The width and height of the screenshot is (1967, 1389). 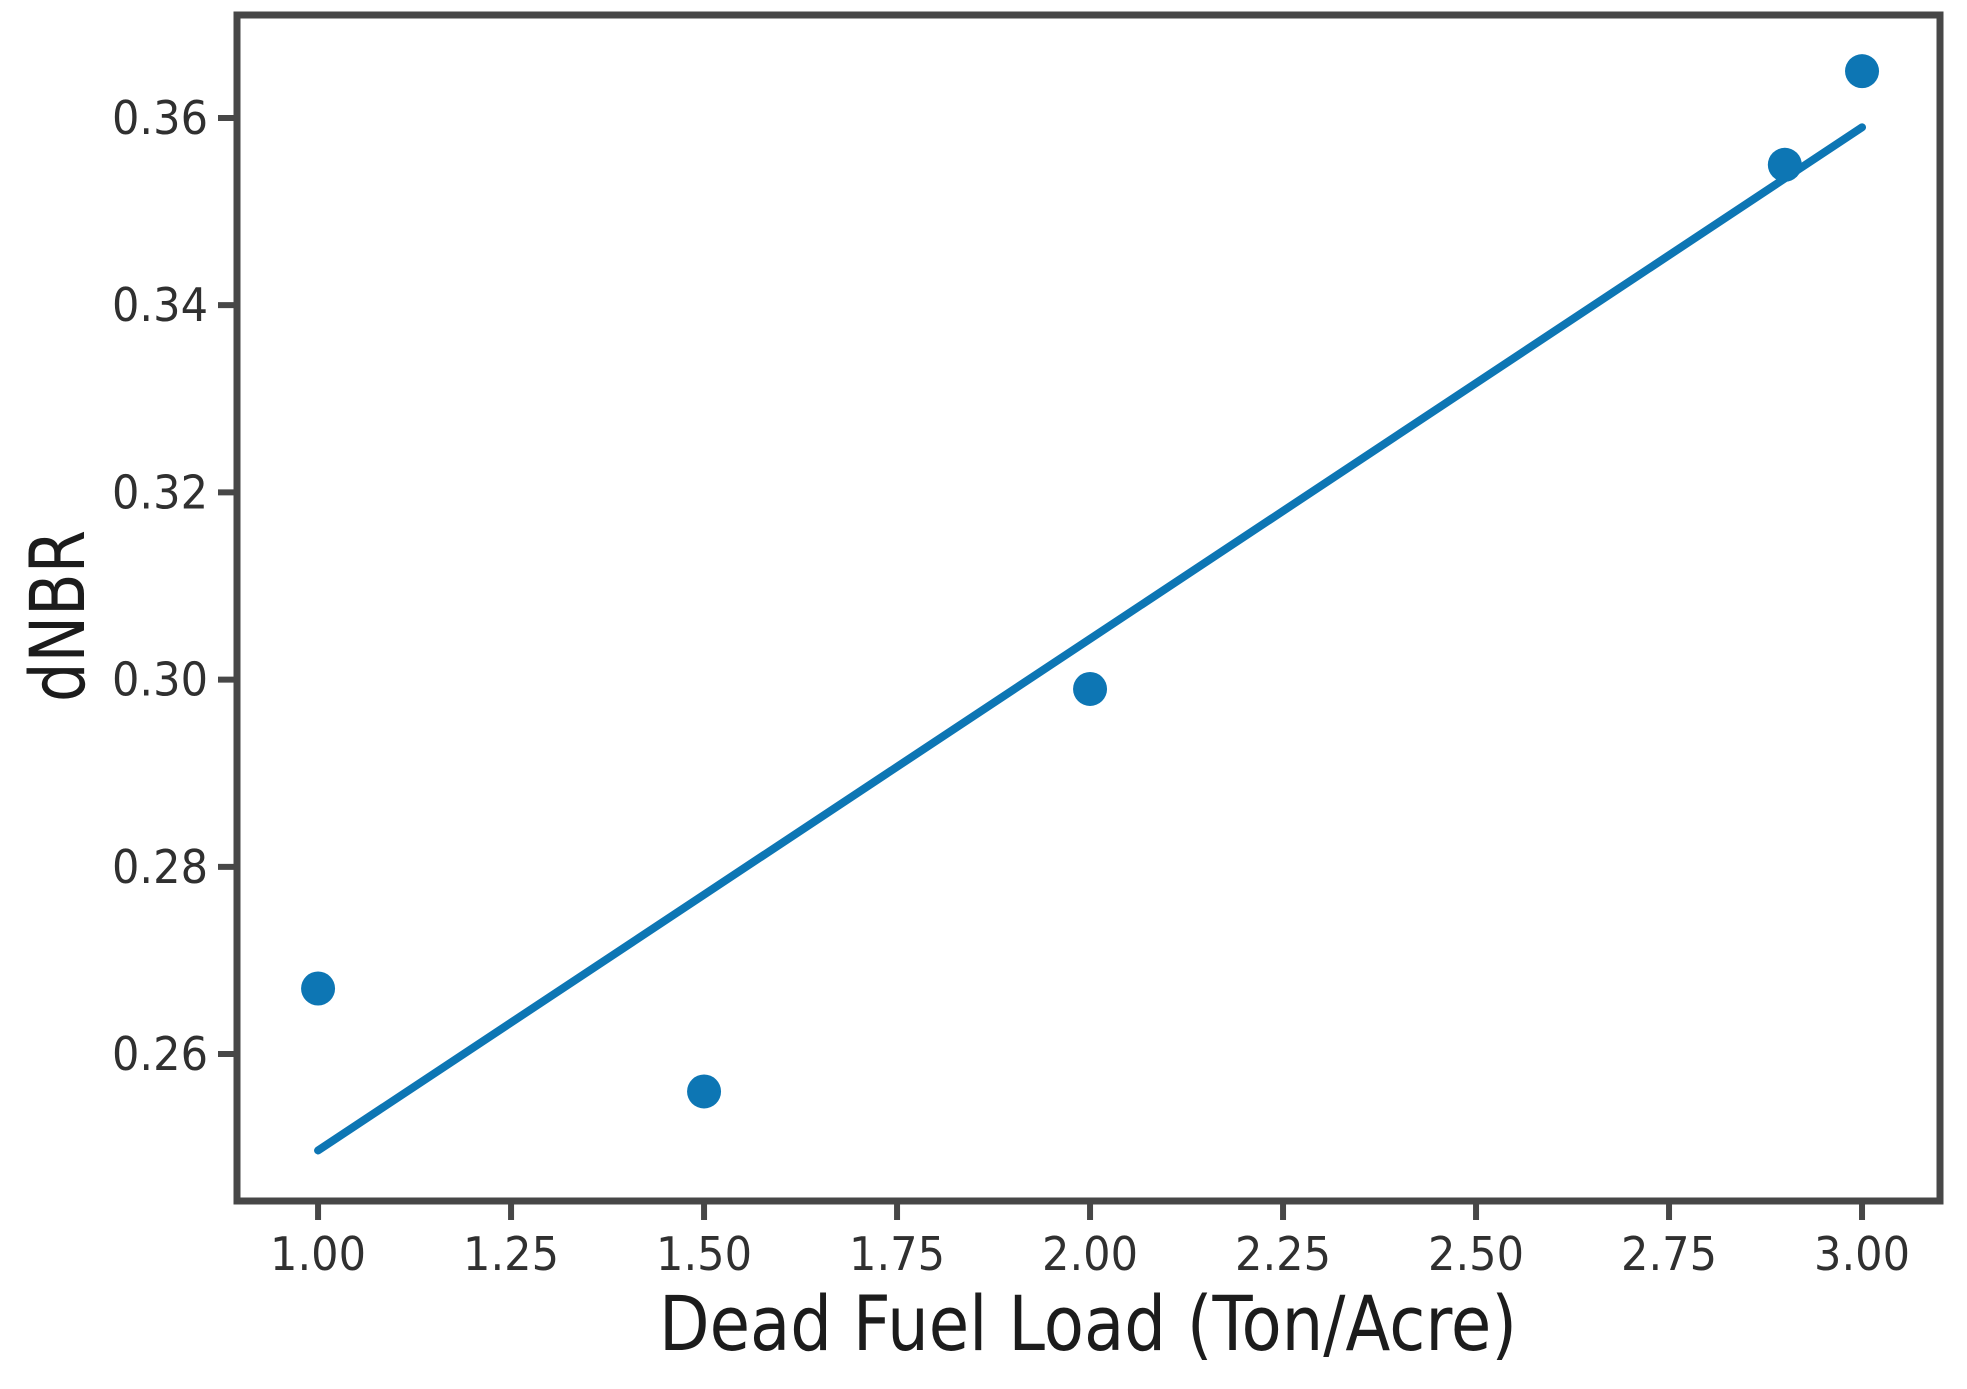 I want to click on x-tick-label: 2.50, so click(x=1476, y=1254).